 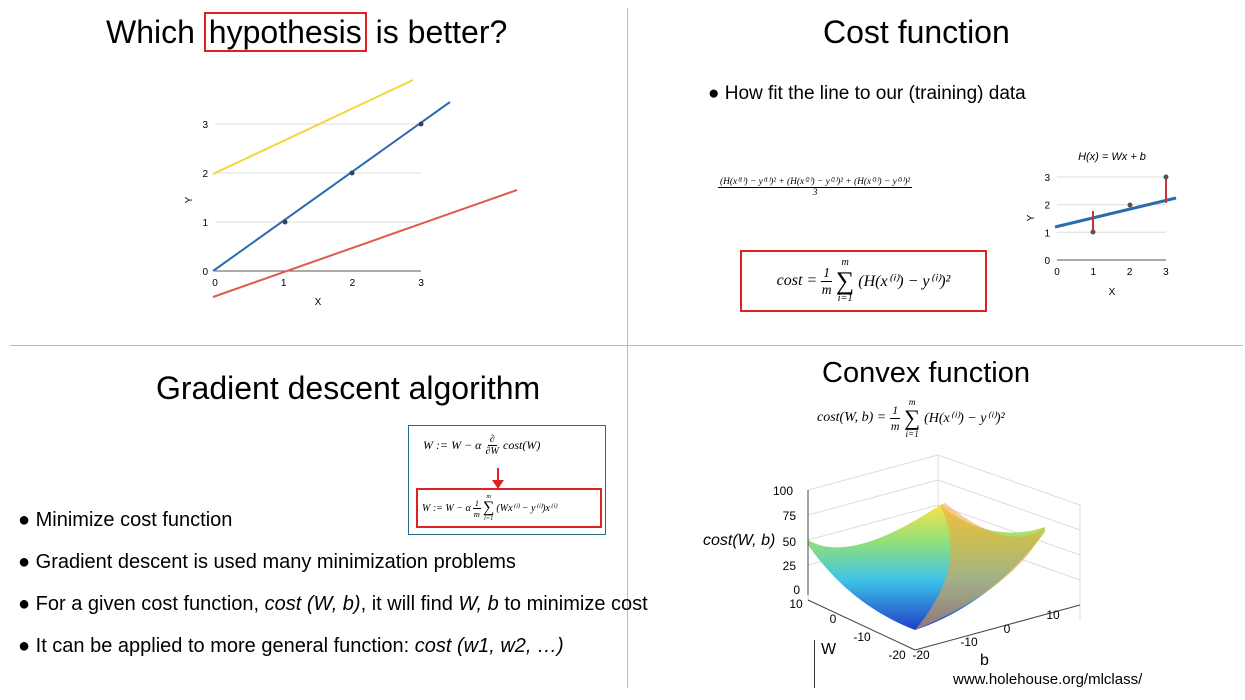 I want to click on surface-edge, so click(x=980, y=566).